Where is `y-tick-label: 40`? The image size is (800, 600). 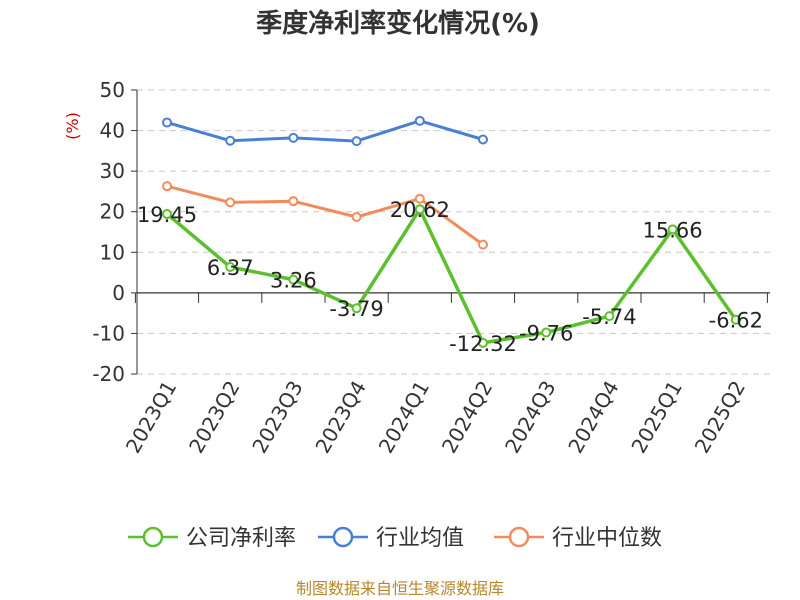
y-tick-label: 40 is located at coordinates (112, 131).